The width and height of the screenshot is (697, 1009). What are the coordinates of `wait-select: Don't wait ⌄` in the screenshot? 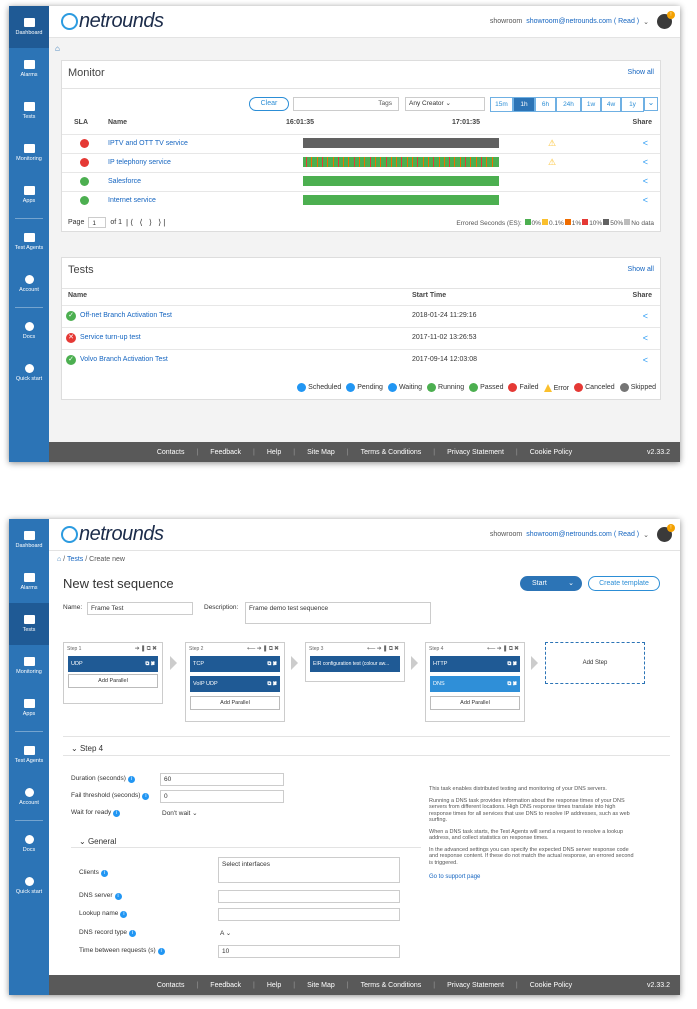 It's located at (180, 813).